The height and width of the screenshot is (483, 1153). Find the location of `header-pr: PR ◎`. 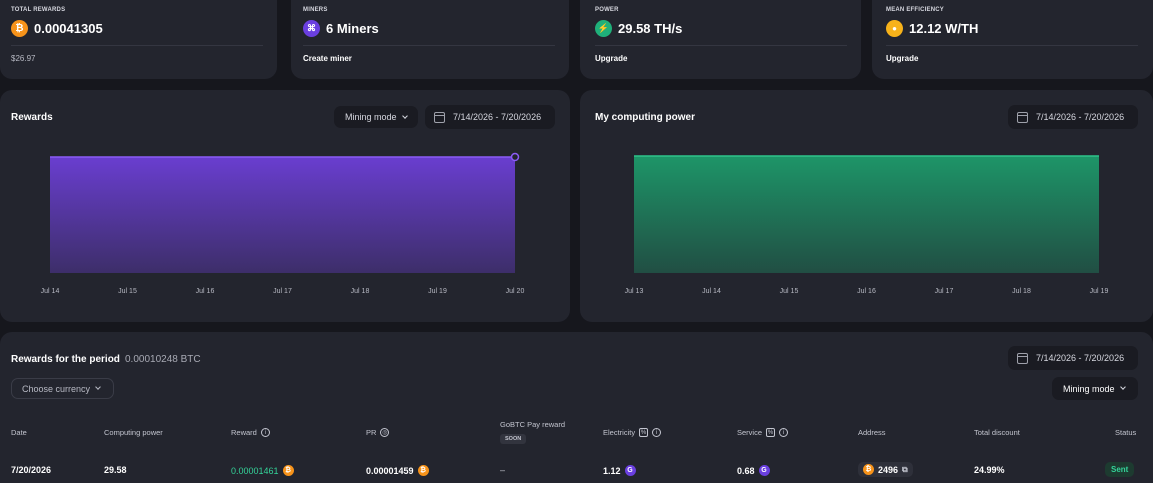

header-pr: PR ◎ is located at coordinates (378, 432).